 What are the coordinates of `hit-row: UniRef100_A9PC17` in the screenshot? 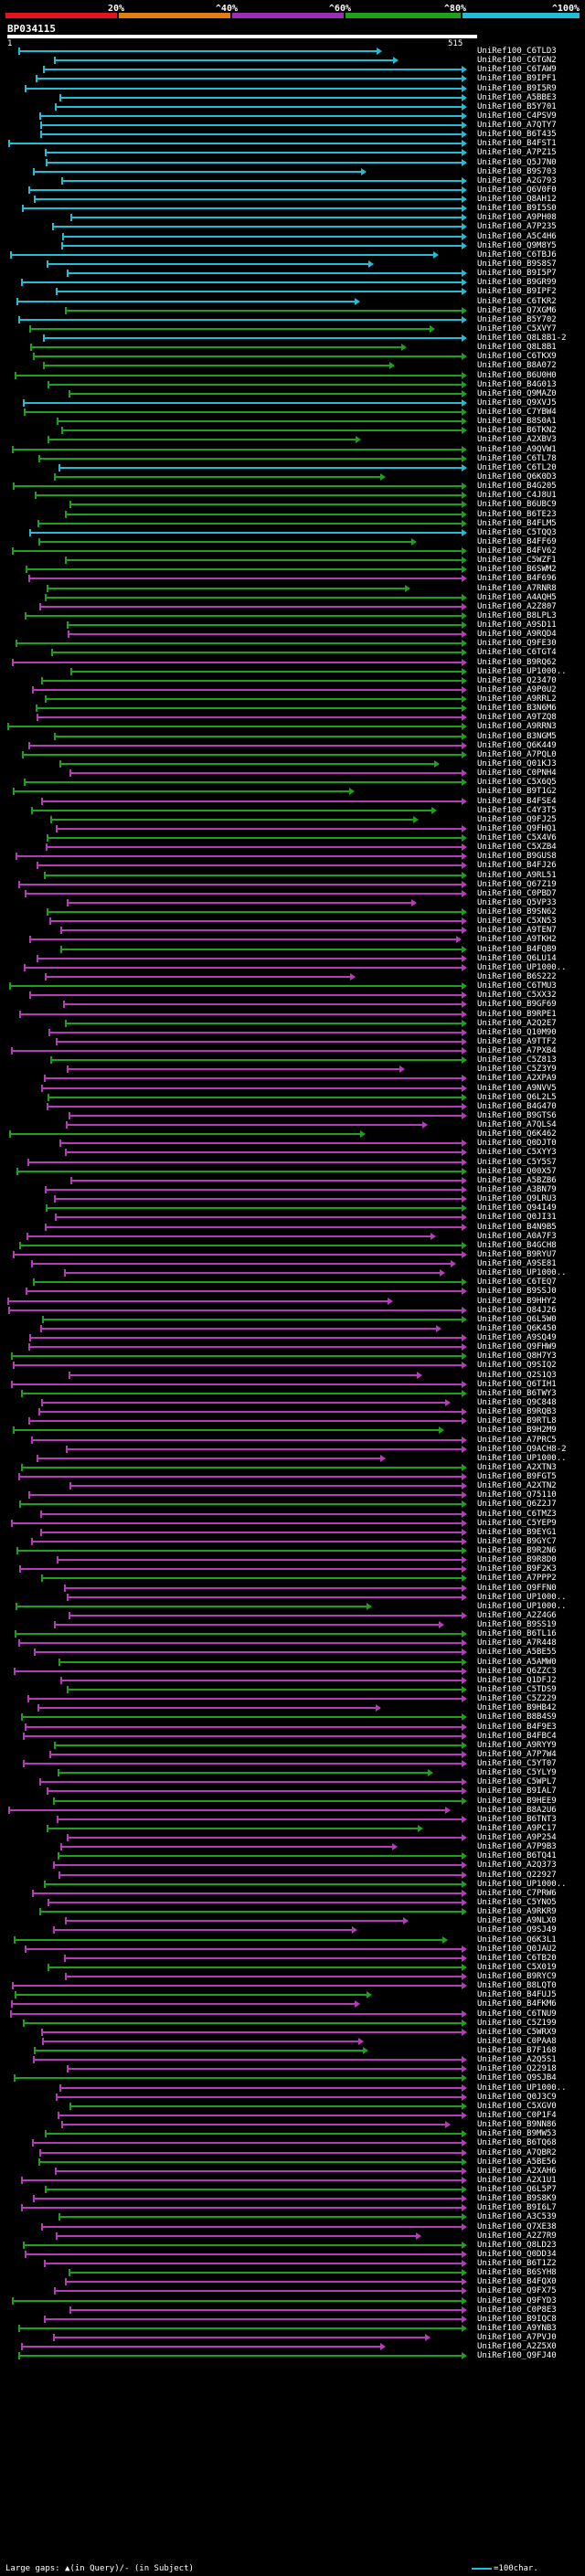 It's located at (293, 1828).